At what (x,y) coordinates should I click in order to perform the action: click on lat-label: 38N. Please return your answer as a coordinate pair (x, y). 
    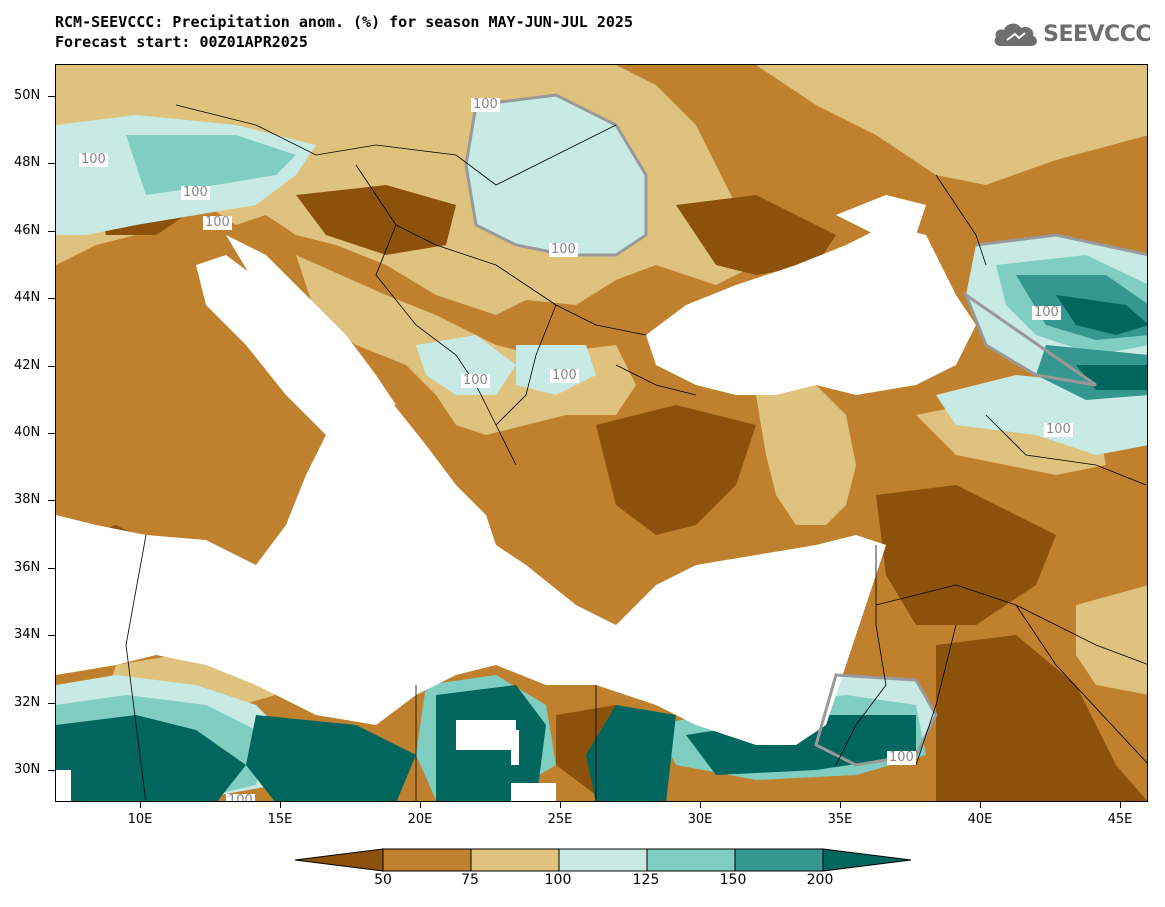
    Looking at the image, I should click on (27, 499).